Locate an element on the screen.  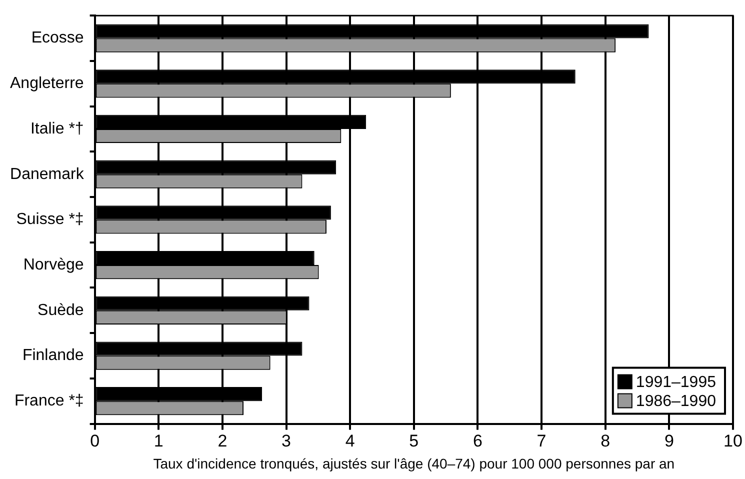
x-tick-label: 0 is located at coordinates (95, 441).